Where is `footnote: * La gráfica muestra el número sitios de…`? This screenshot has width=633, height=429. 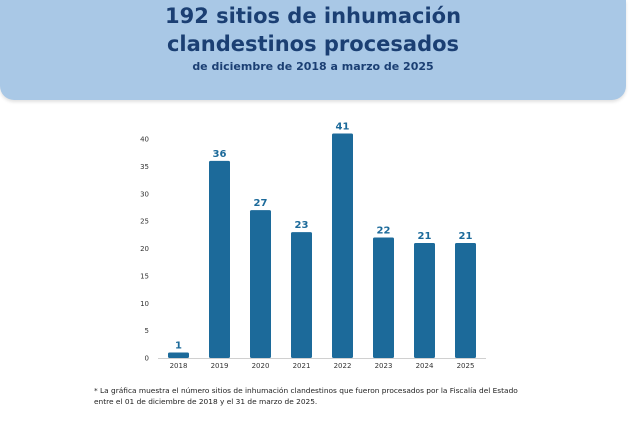
footnote: * La gráfica muestra el número sitios de… is located at coordinates (306, 396).